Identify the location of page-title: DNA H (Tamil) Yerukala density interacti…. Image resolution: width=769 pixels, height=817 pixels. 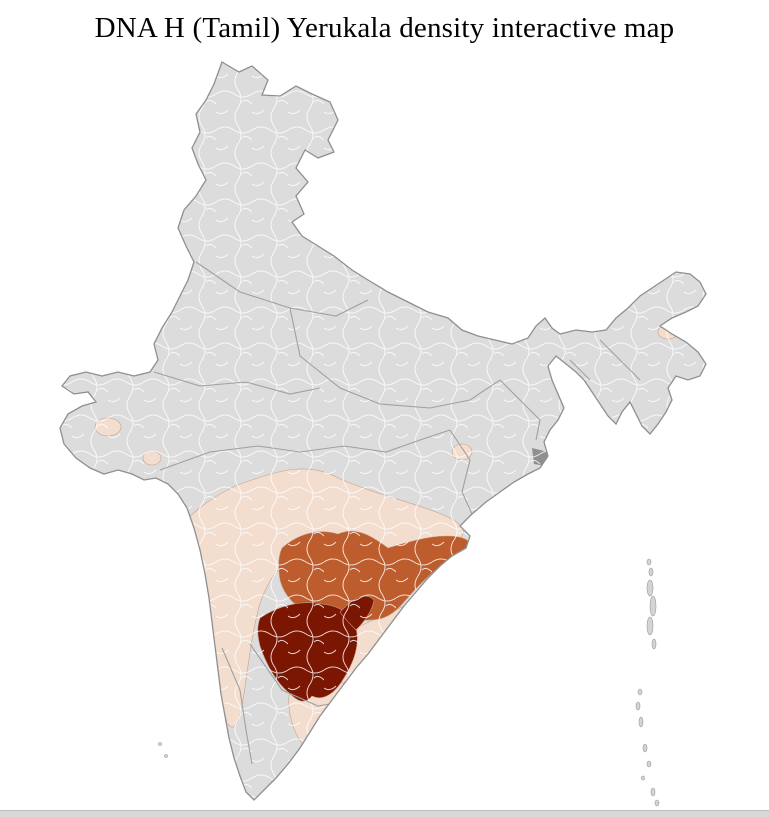
(384, 28).